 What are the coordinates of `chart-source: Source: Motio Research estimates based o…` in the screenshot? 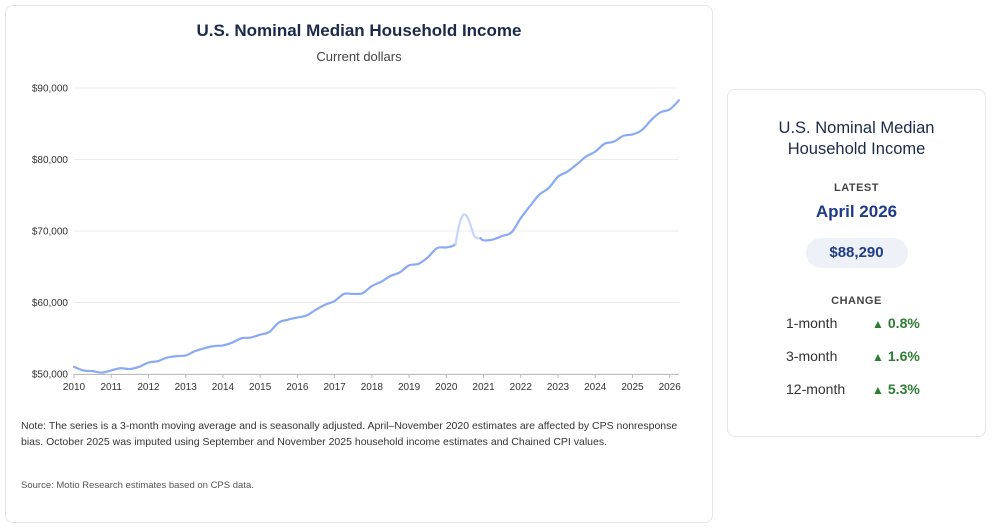 It's located at (137, 485).